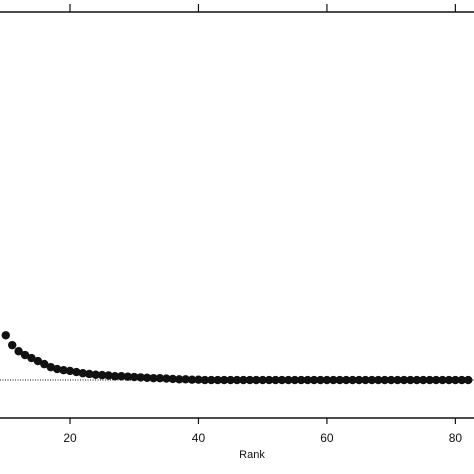 The image size is (474, 474). What do you see at coordinates (199, 438) in the screenshot?
I see `x-tick-label: 40` at bounding box center [199, 438].